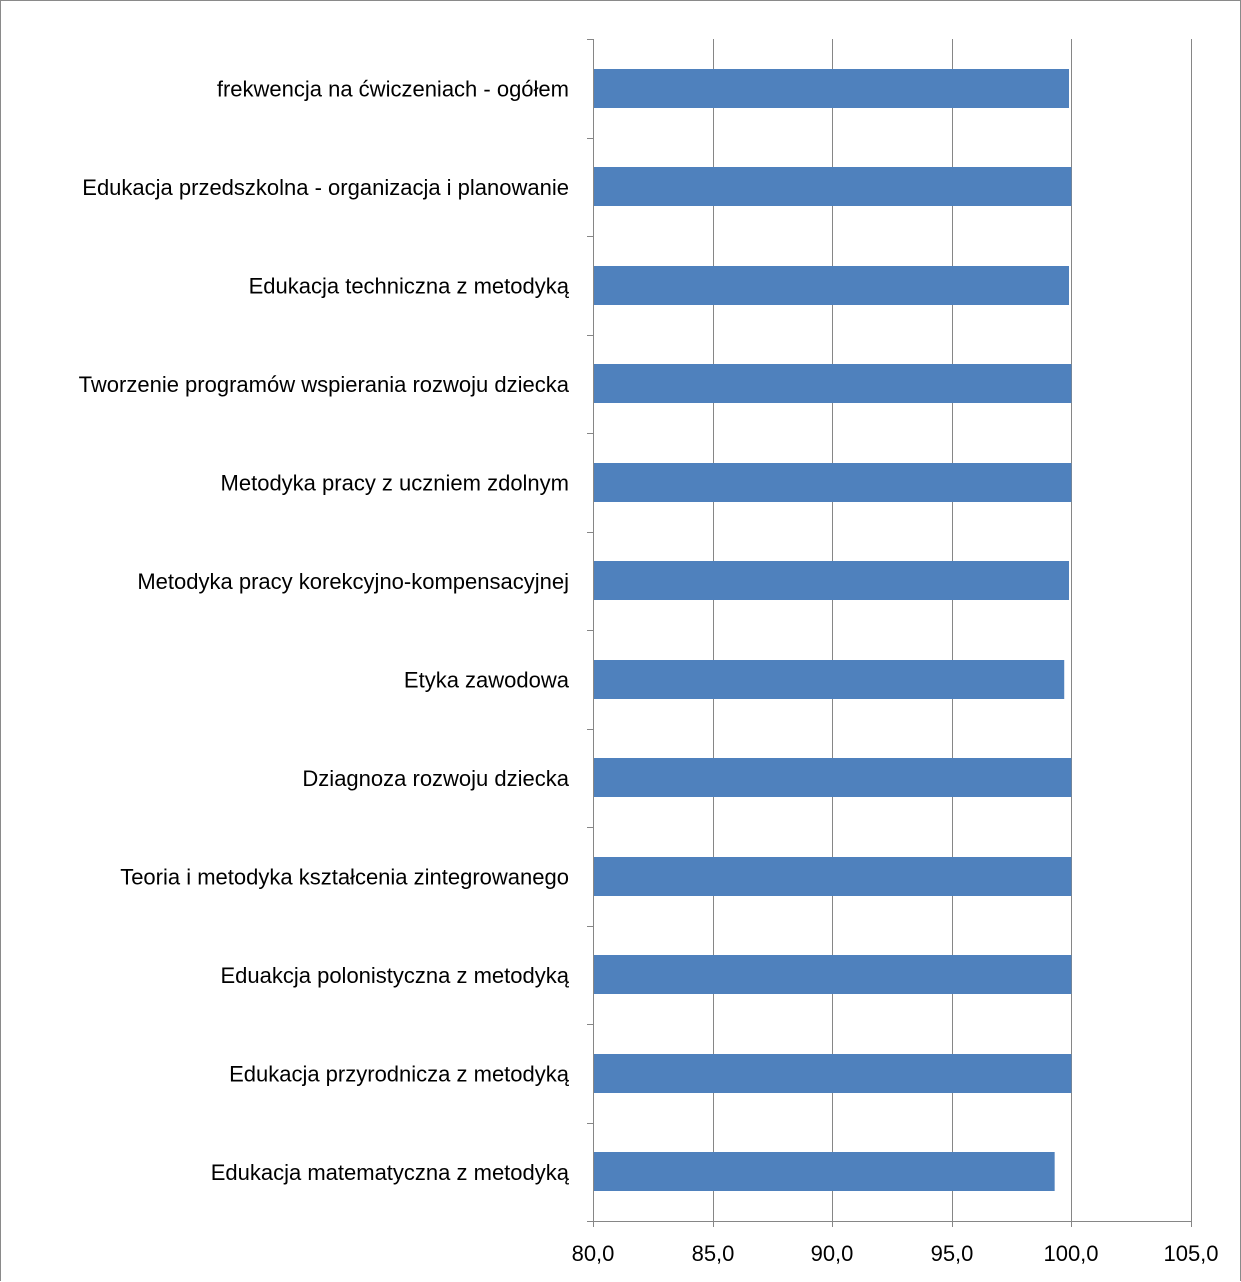 The height and width of the screenshot is (1282, 1241). I want to click on category-label: Metodyka pracy korekcyjno-kompensacyjnej, so click(353, 581).